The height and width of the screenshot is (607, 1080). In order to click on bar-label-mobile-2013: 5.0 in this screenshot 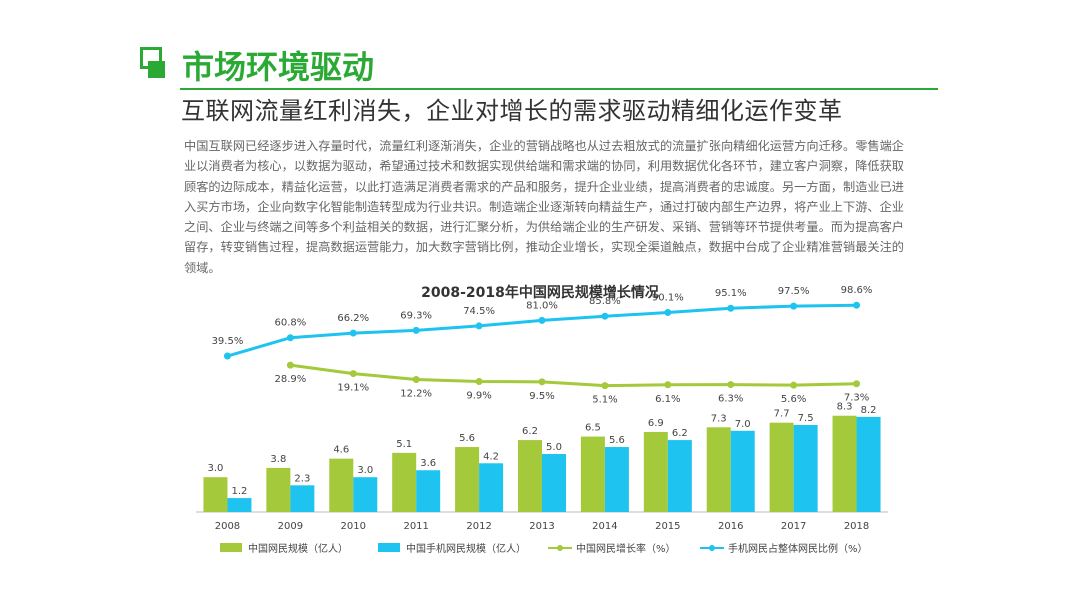, I will do `click(554, 447)`.